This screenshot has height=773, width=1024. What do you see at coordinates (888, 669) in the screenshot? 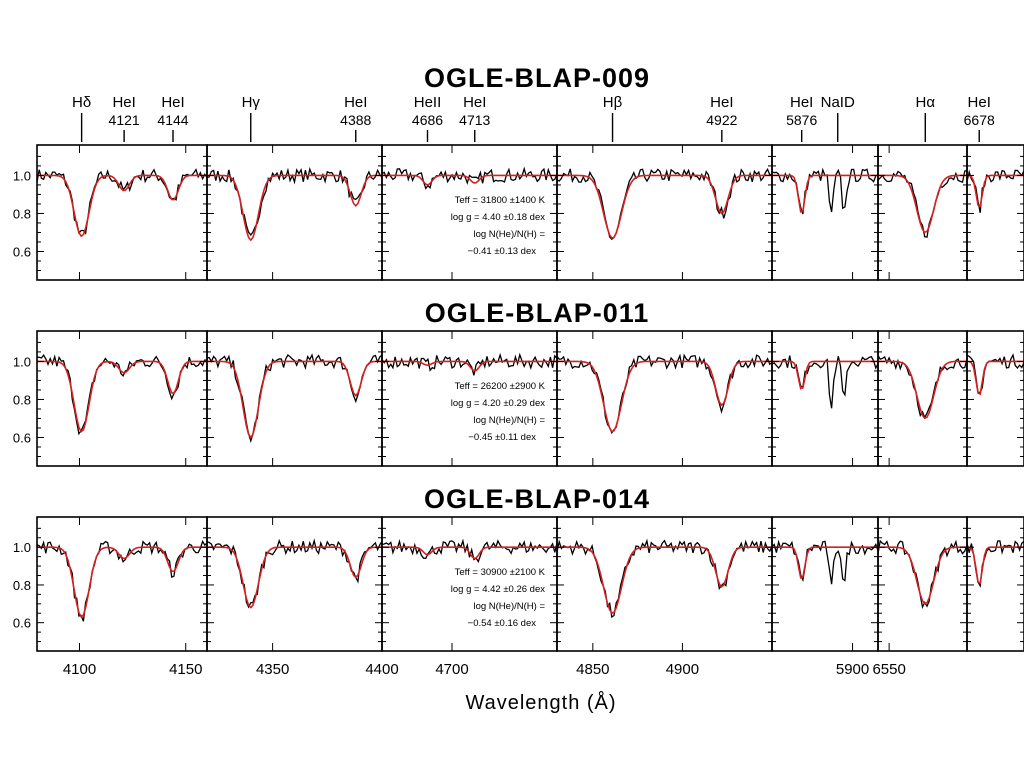
I see `x-tick-label: 6550` at bounding box center [888, 669].